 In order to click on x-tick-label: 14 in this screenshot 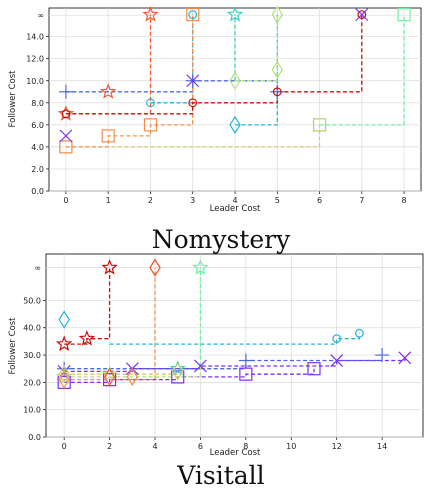, I will do `click(382, 446)`.